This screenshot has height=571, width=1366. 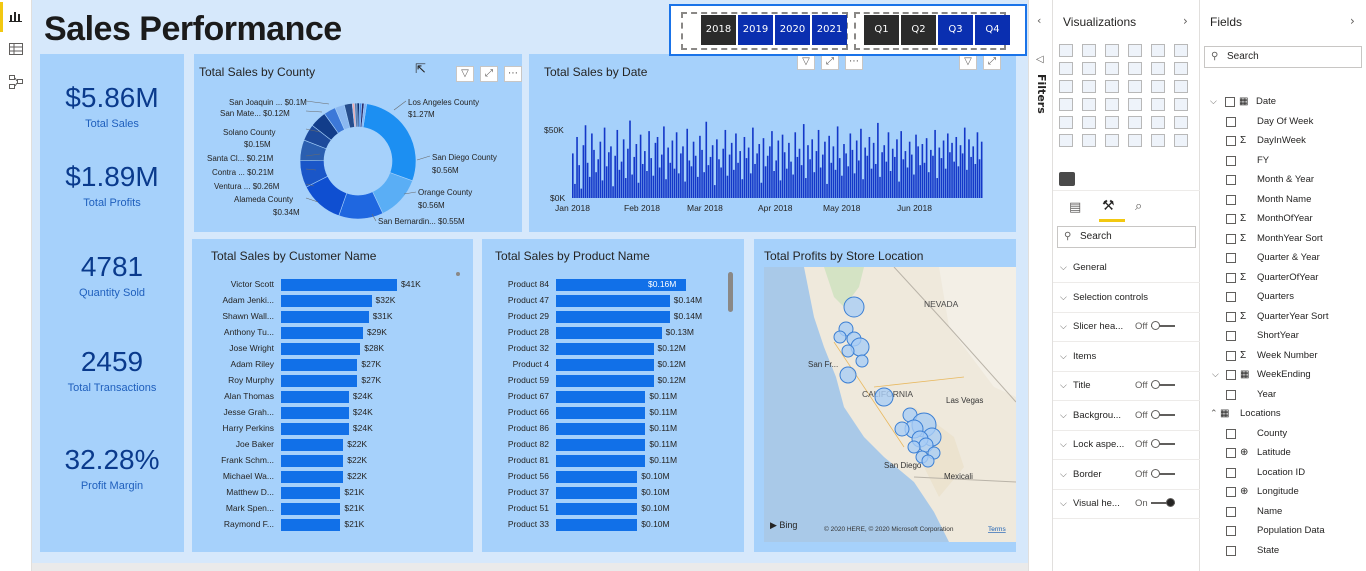 I want to click on bar-row: Adam Jenki... $32K, so click(x=332, y=301).